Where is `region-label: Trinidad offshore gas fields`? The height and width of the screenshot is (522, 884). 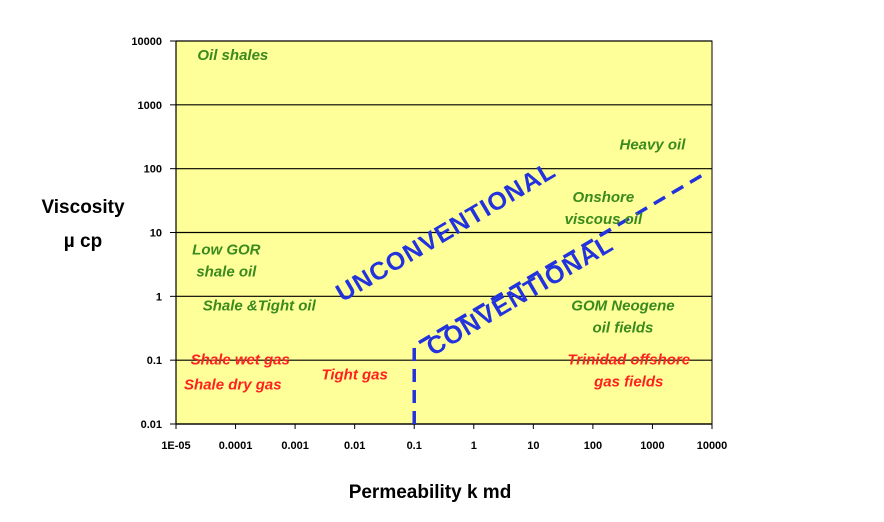
region-label: Trinidad offshore gas fields is located at coordinates (628, 371).